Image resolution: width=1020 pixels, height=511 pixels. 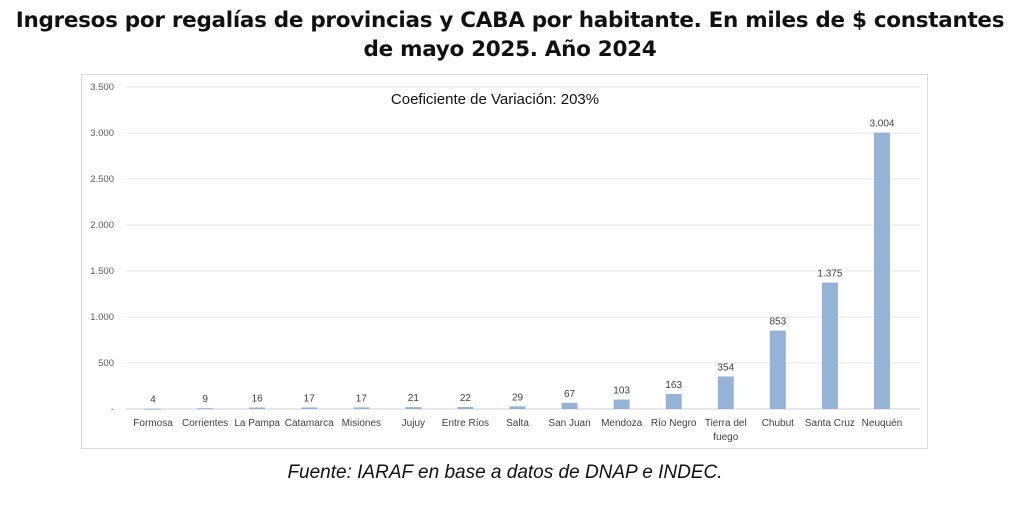 What do you see at coordinates (102, 317) in the screenshot?
I see `y-tick-label: 1.000` at bounding box center [102, 317].